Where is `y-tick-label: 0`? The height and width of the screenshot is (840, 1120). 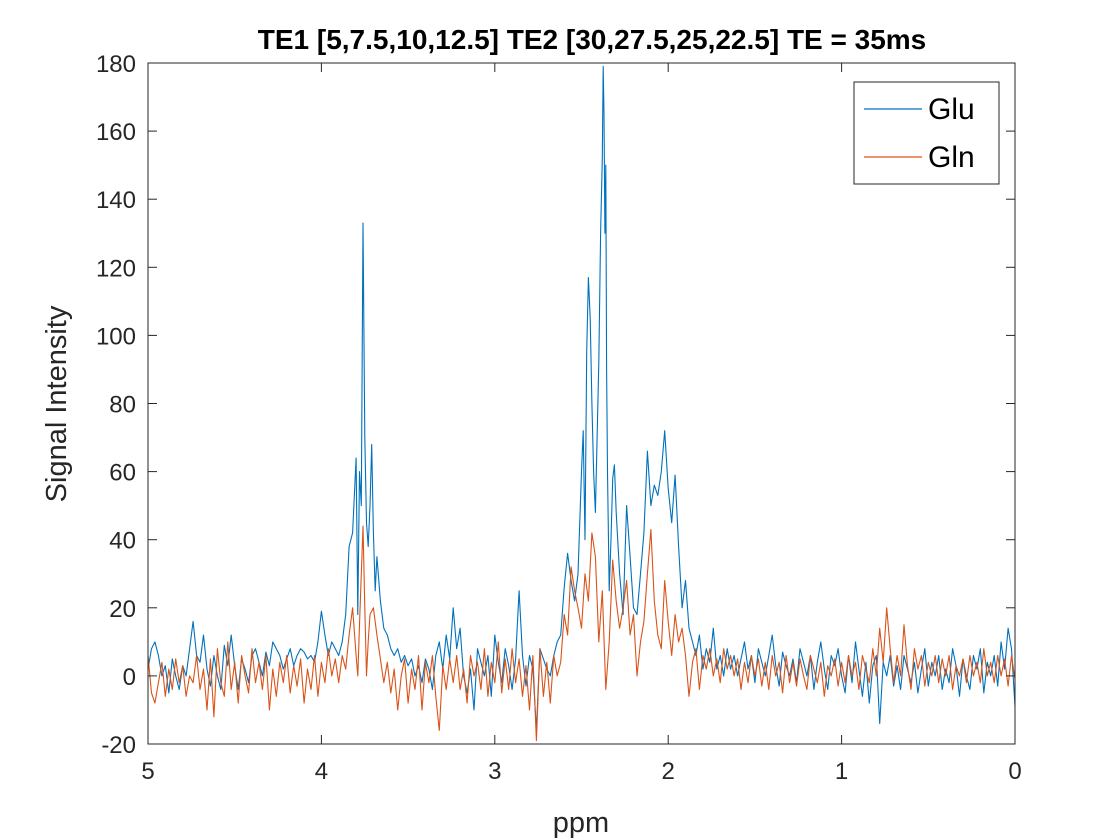
y-tick-label: 0 is located at coordinates (129, 677).